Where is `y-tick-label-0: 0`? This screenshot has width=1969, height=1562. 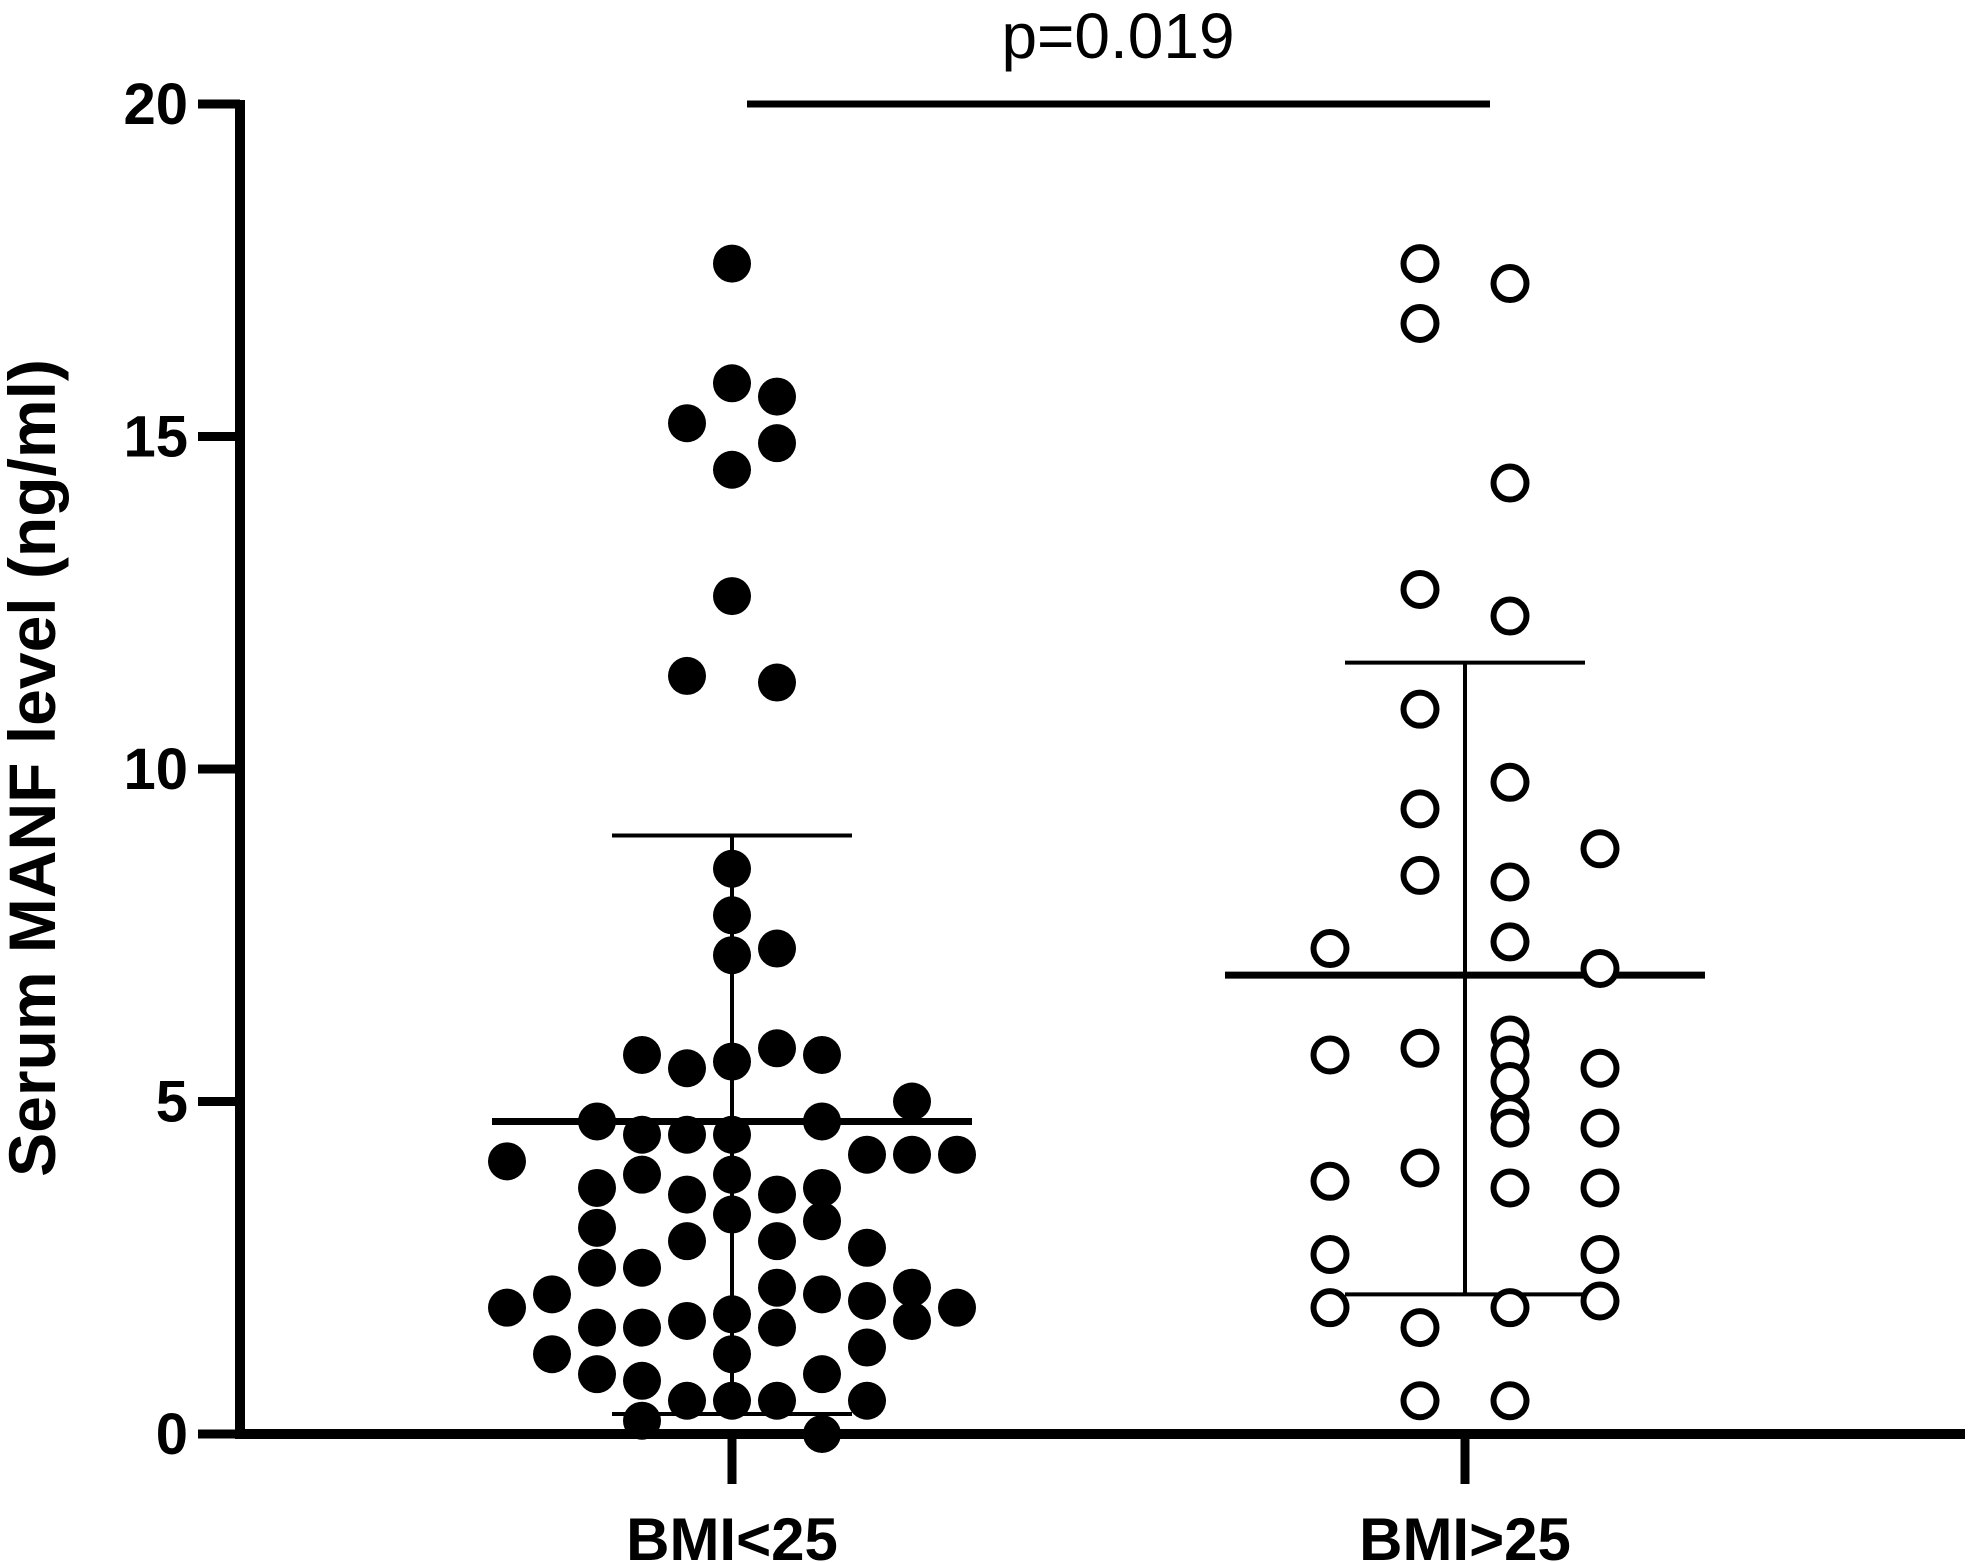
y-tick-label-0: 0 is located at coordinates (172, 1434).